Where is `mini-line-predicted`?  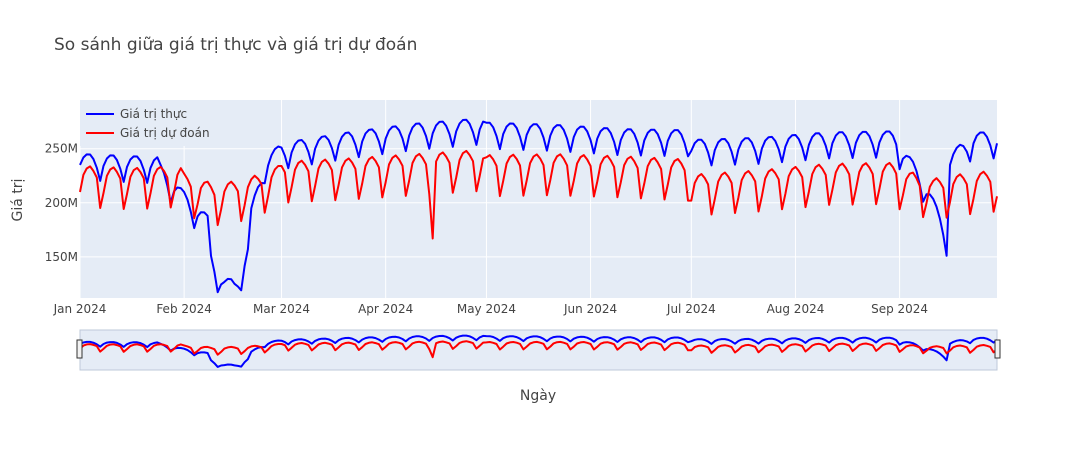 mini-line-predicted is located at coordinates (538, 349).